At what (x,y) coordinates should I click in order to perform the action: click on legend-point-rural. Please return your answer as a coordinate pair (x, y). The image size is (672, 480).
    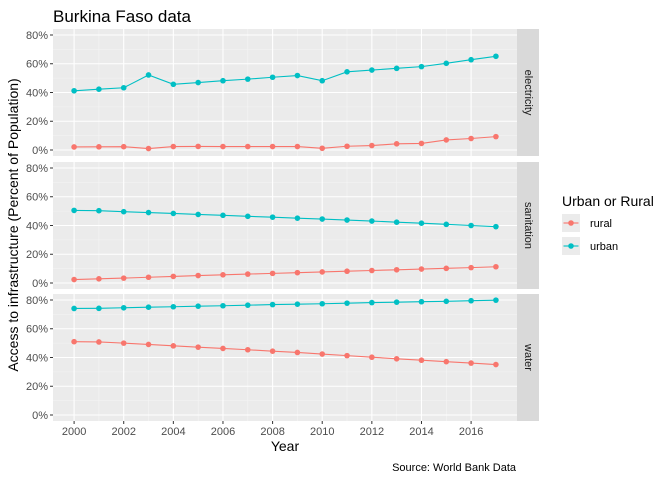
    Looking at the image, I should click on (571, 223).